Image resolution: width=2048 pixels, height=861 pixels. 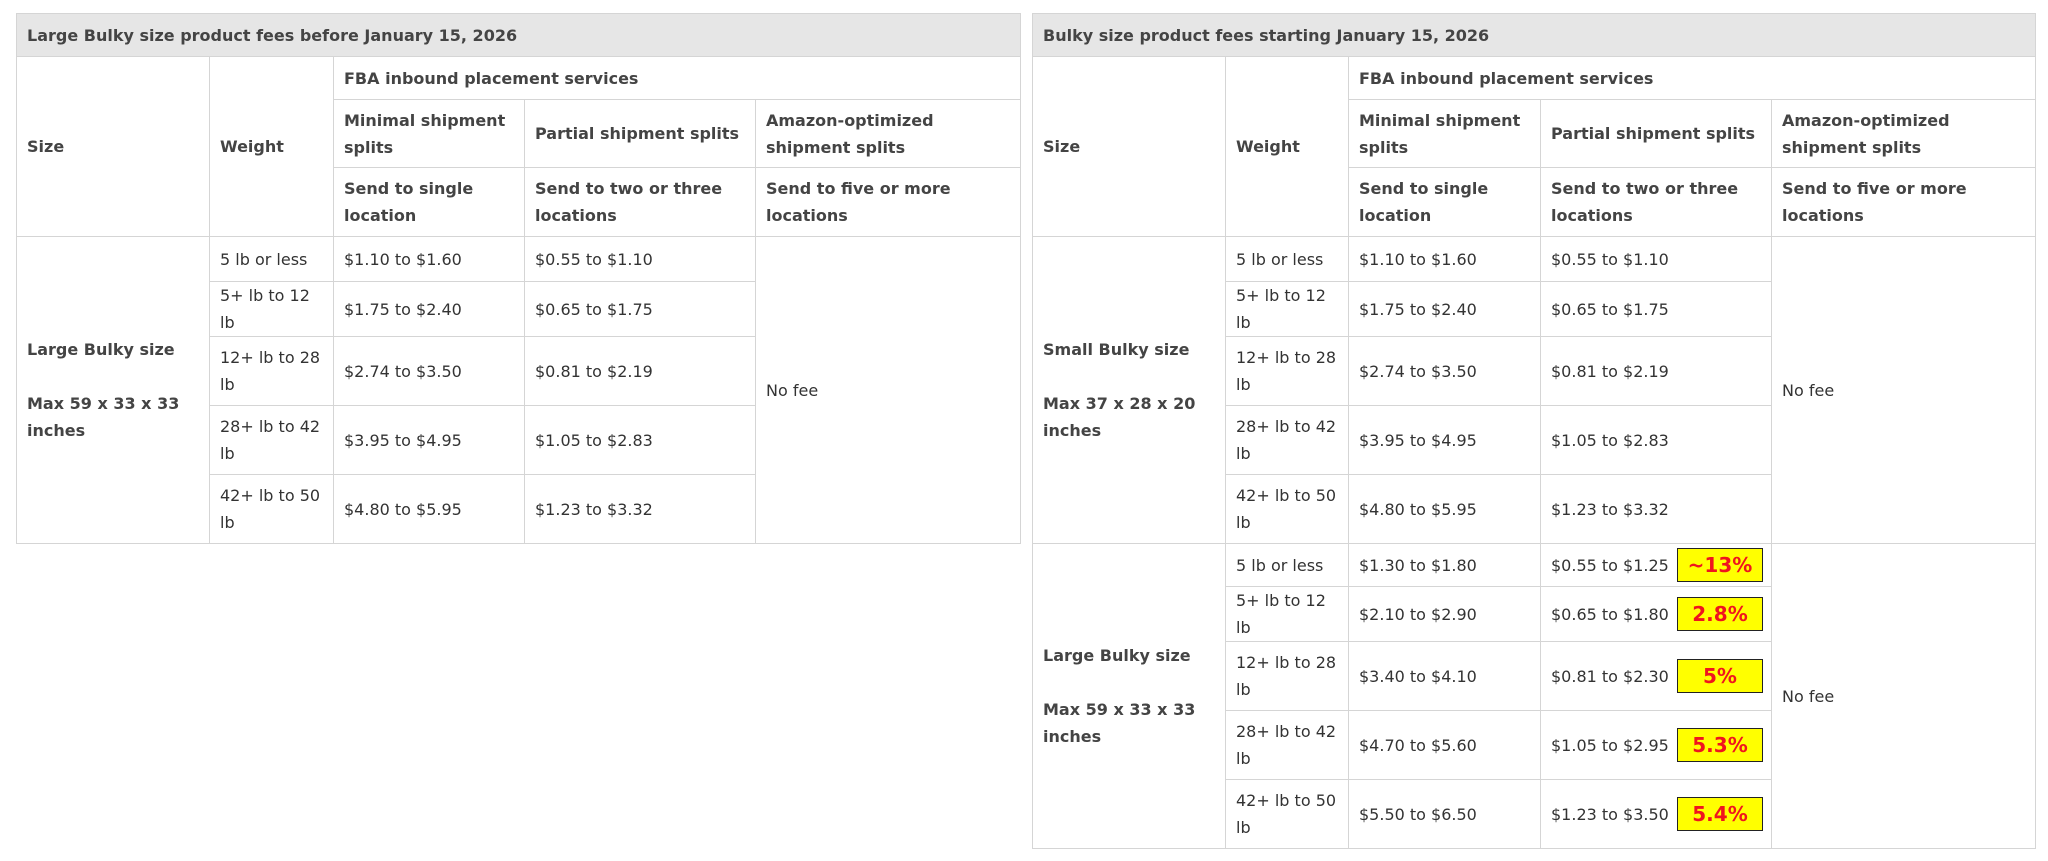 I want to click on size-label: Small Bulky size, so click(x=1116, y=349).